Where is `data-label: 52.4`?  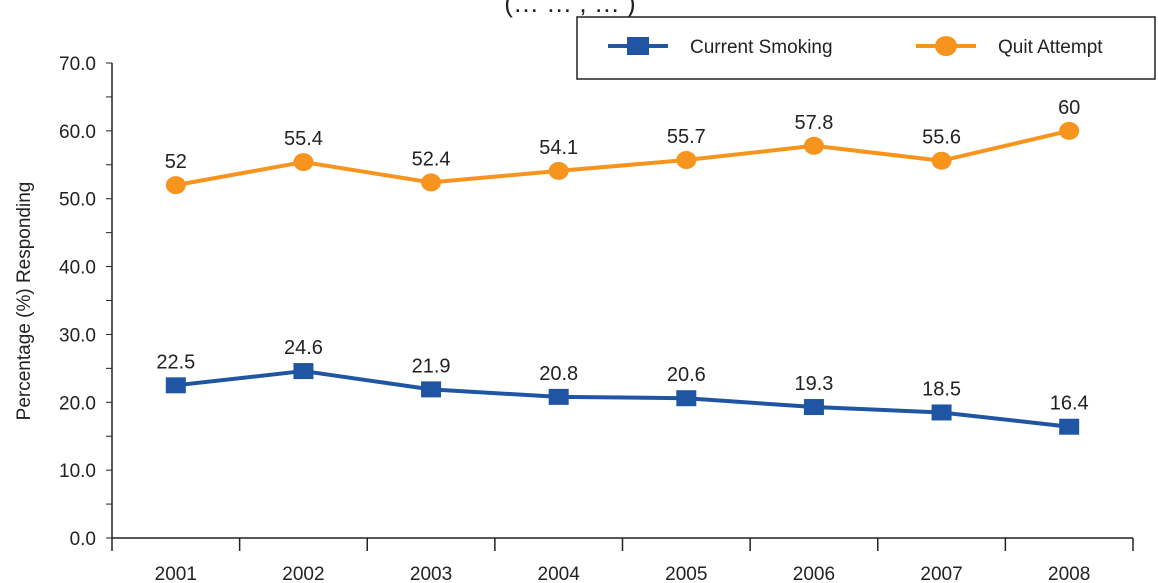 data-label: 52.4 is located at coordinates (431, 159).